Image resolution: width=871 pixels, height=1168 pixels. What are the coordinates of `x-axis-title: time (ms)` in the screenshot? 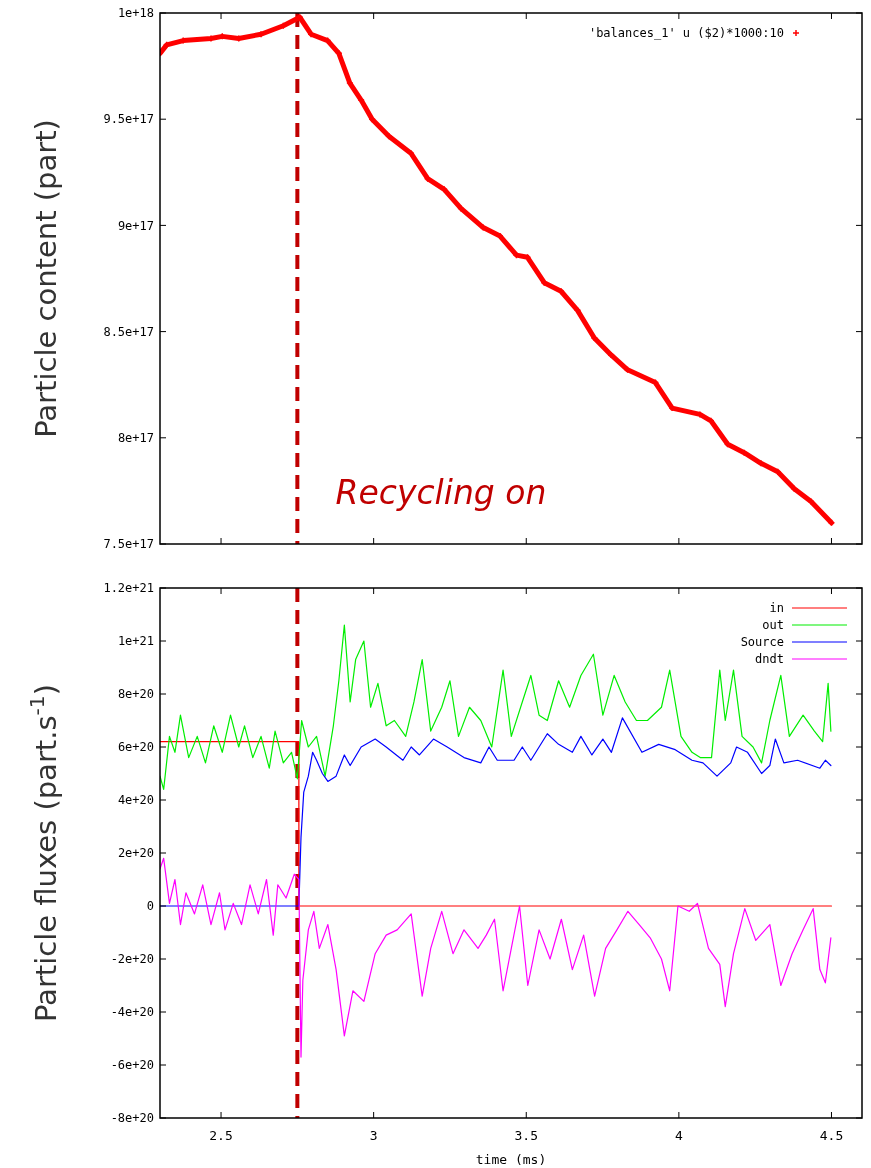 It's located at (511, 1159).